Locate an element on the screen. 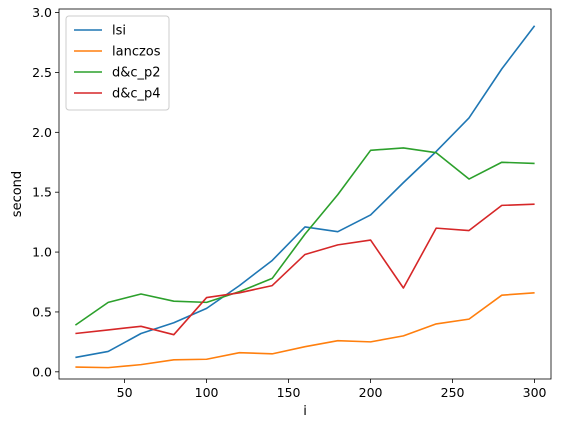 This screenshot has width=567, height=434. y-tick-label: 3.0 is located at coordinates (42, 12).